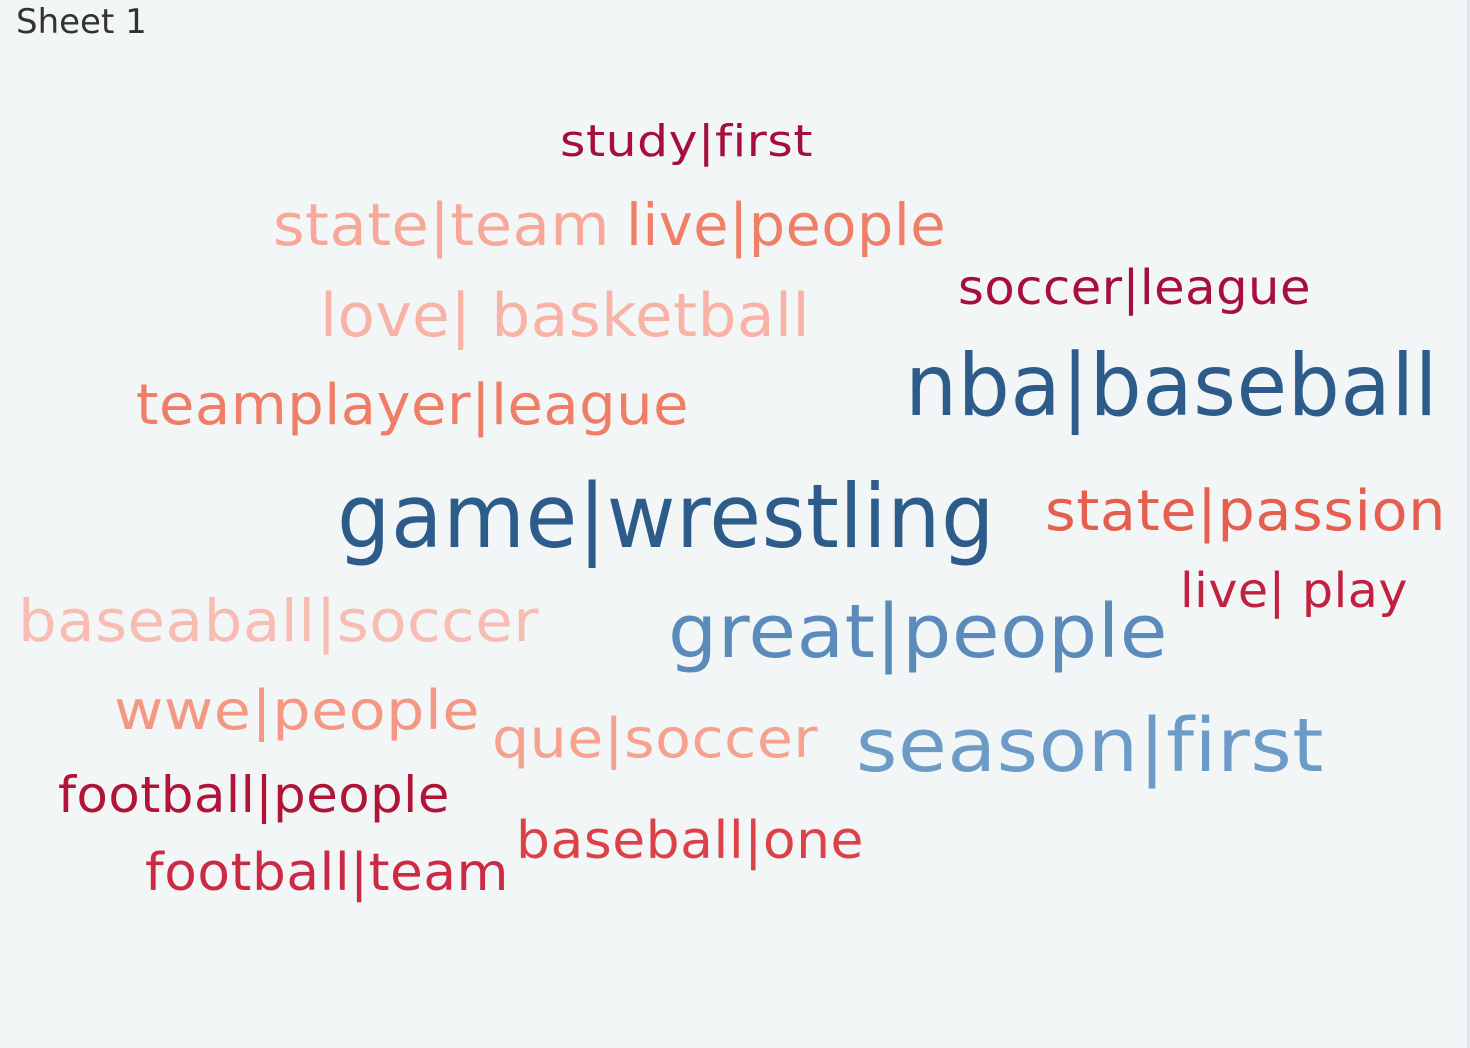 Image resolution: width=1470 pixels, height=1048 pixels. Describe the element at coordinates (918, 632) in the screenshot. I see `word-cloud-term: great|people` at that location.